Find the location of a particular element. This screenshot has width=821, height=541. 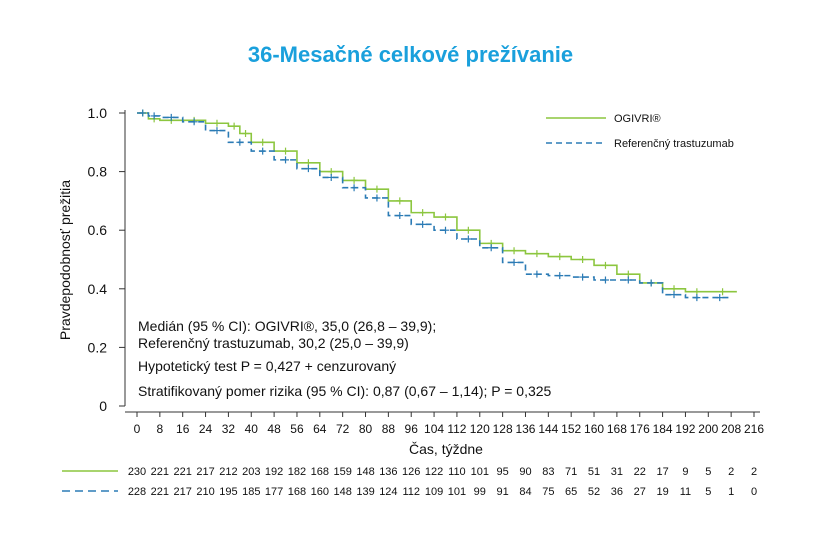

risk-count-reference: 124 is located at coordinates (388, 492).